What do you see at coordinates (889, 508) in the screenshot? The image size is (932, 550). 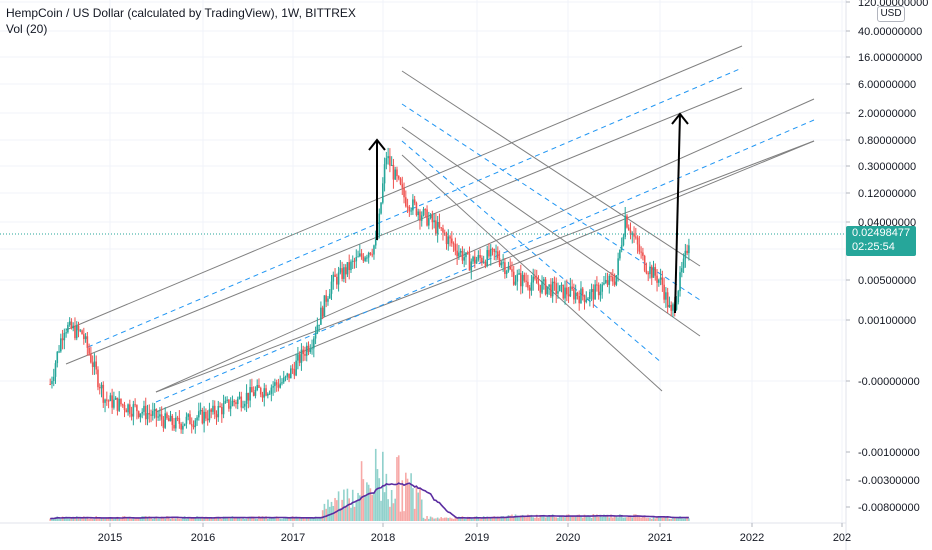 I see `volume-tick-label: -0.00800000` at bounding box center [889, 508].